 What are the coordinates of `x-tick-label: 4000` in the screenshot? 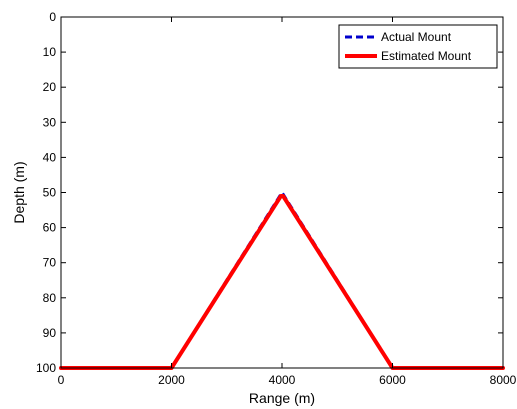 It's located at (282, 380).